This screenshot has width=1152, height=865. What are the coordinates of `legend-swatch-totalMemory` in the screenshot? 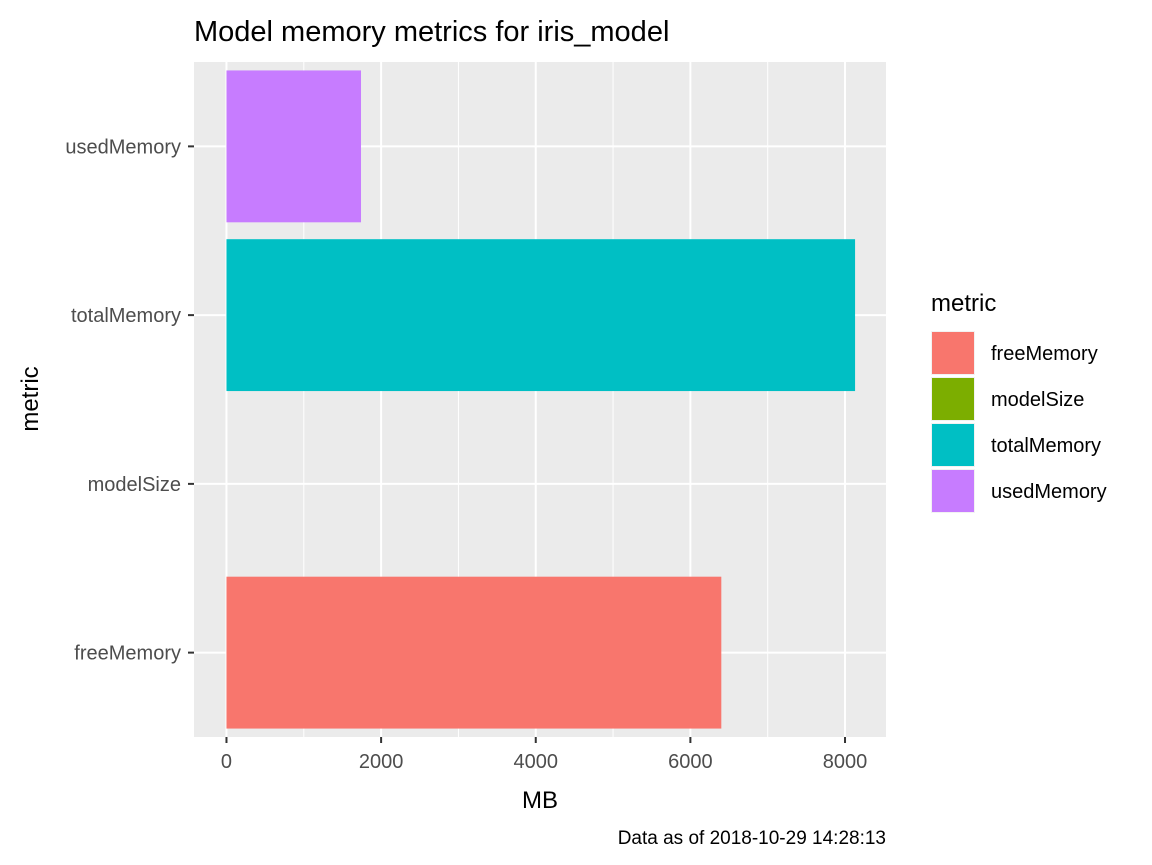 It's located at (953, 445).